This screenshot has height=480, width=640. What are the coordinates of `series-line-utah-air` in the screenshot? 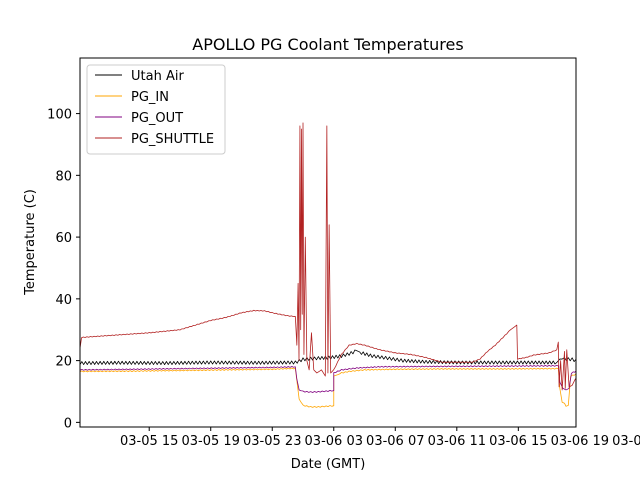 It's located at (328, 357).